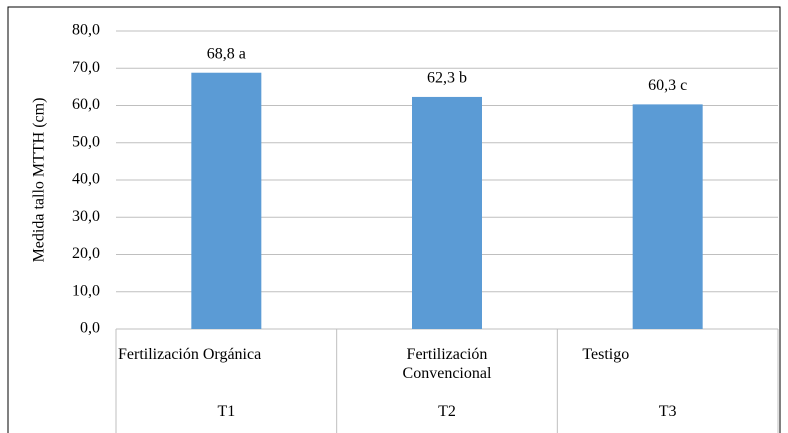 The width and height of the screenshot is (788, 433). I want to click on y-axis-title: Medida tallo MTTH (cm), so click(39, 180).